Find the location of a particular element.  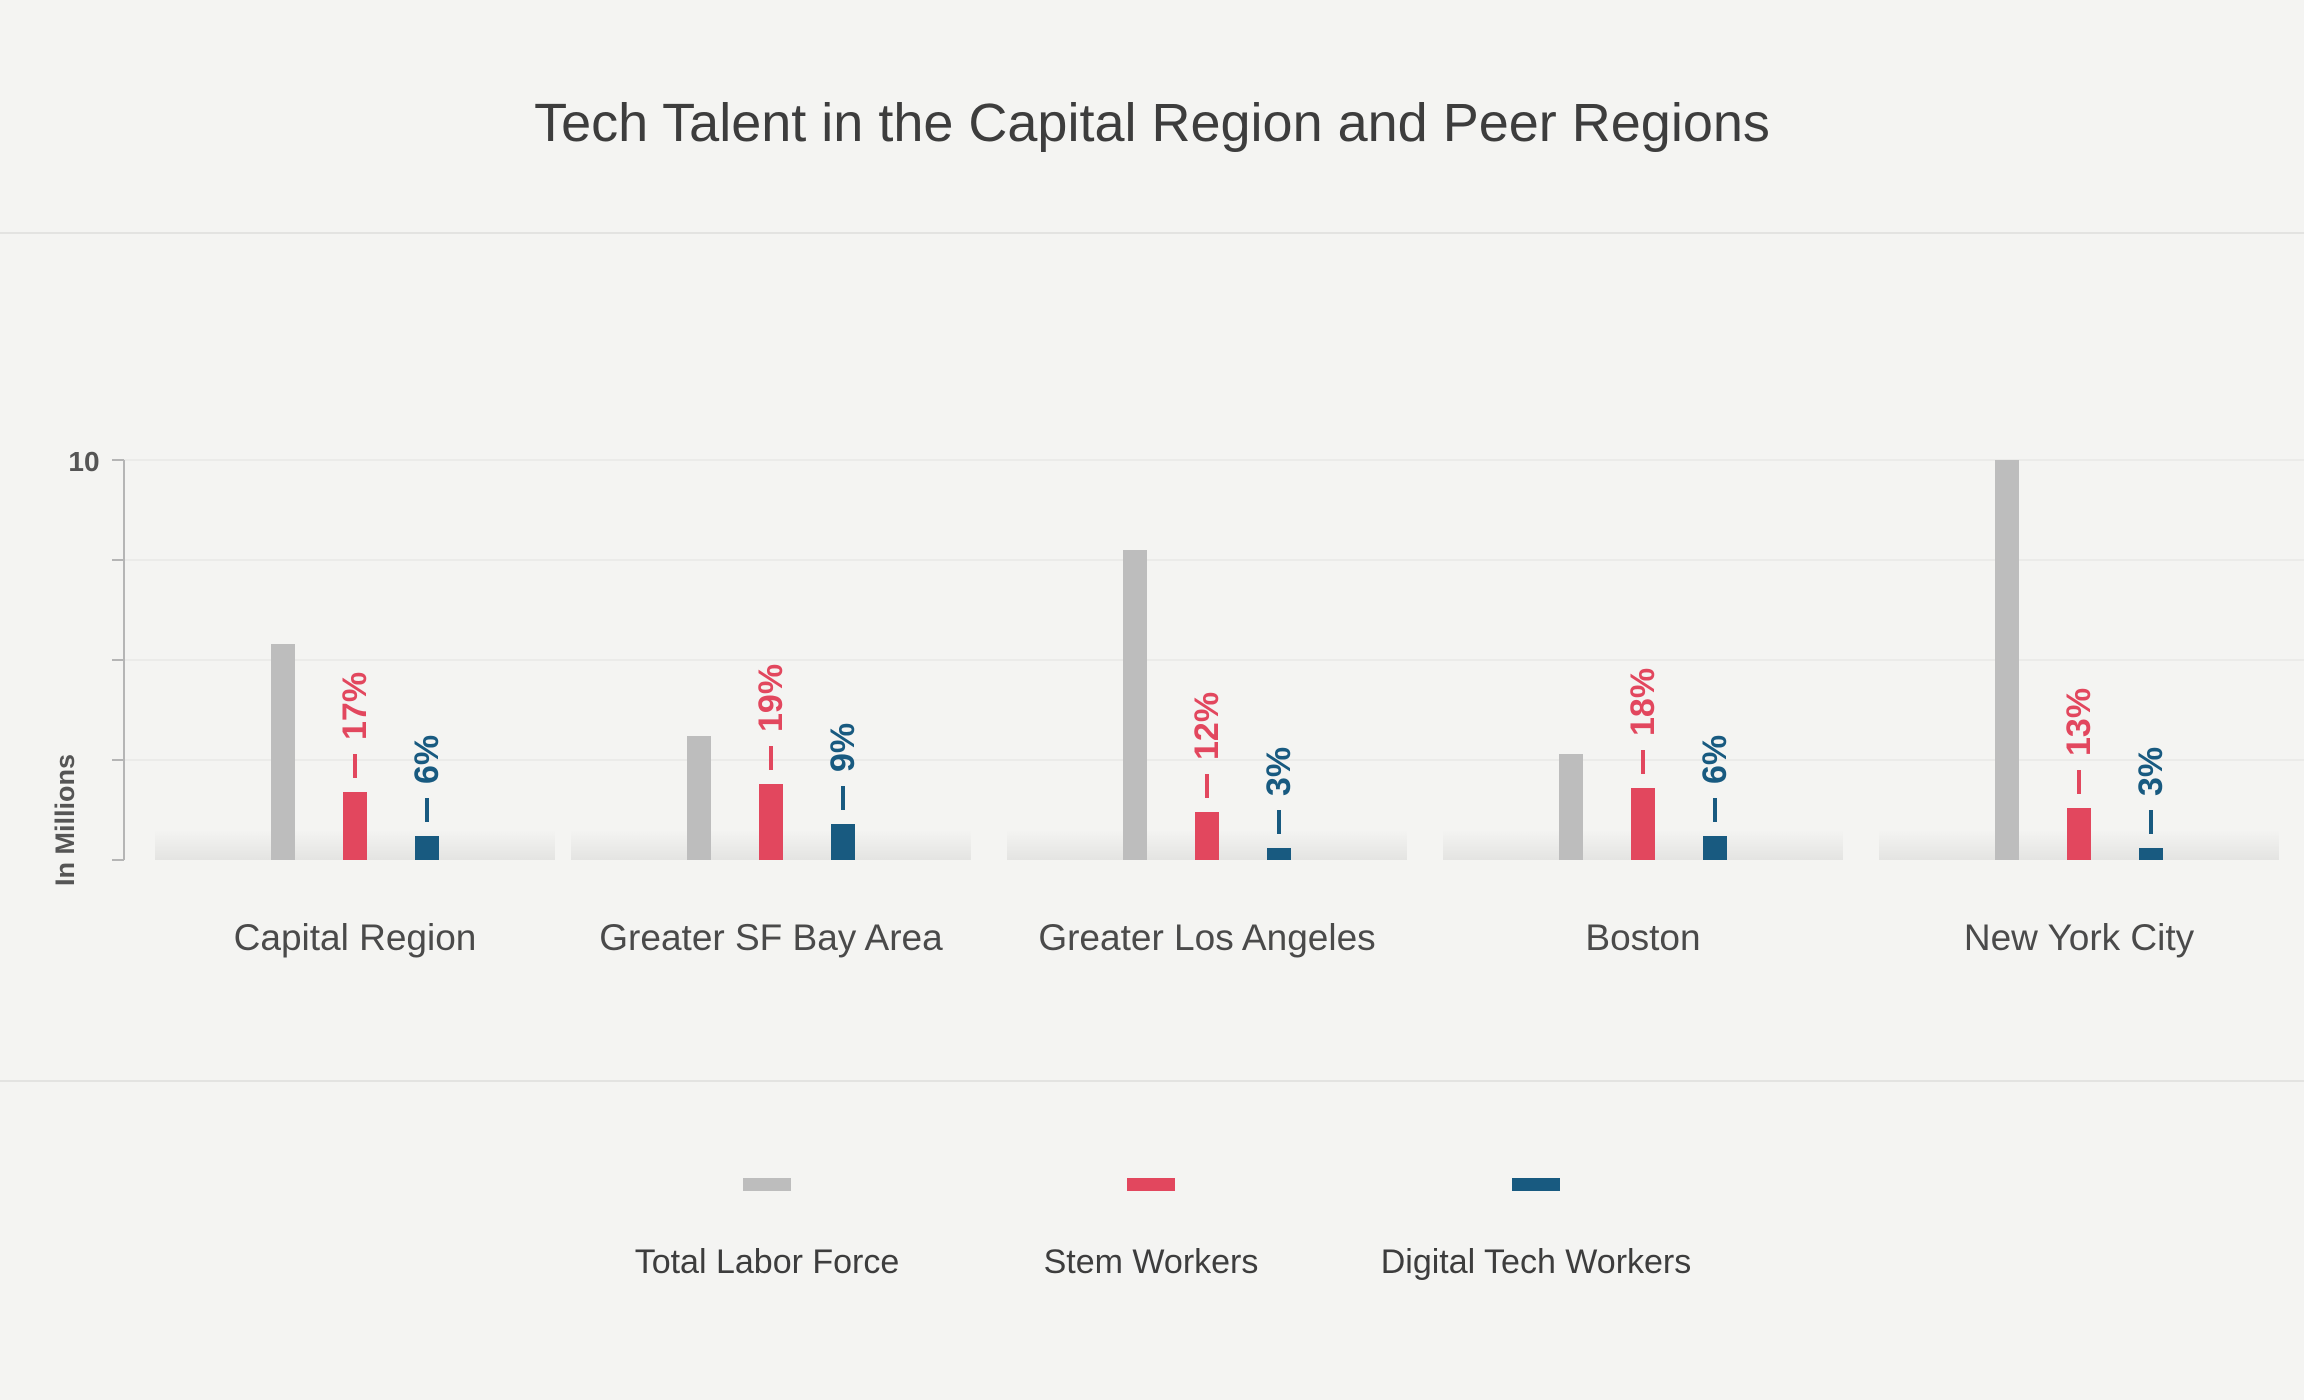

data-label: 9% is located at coordinates (843, 747).